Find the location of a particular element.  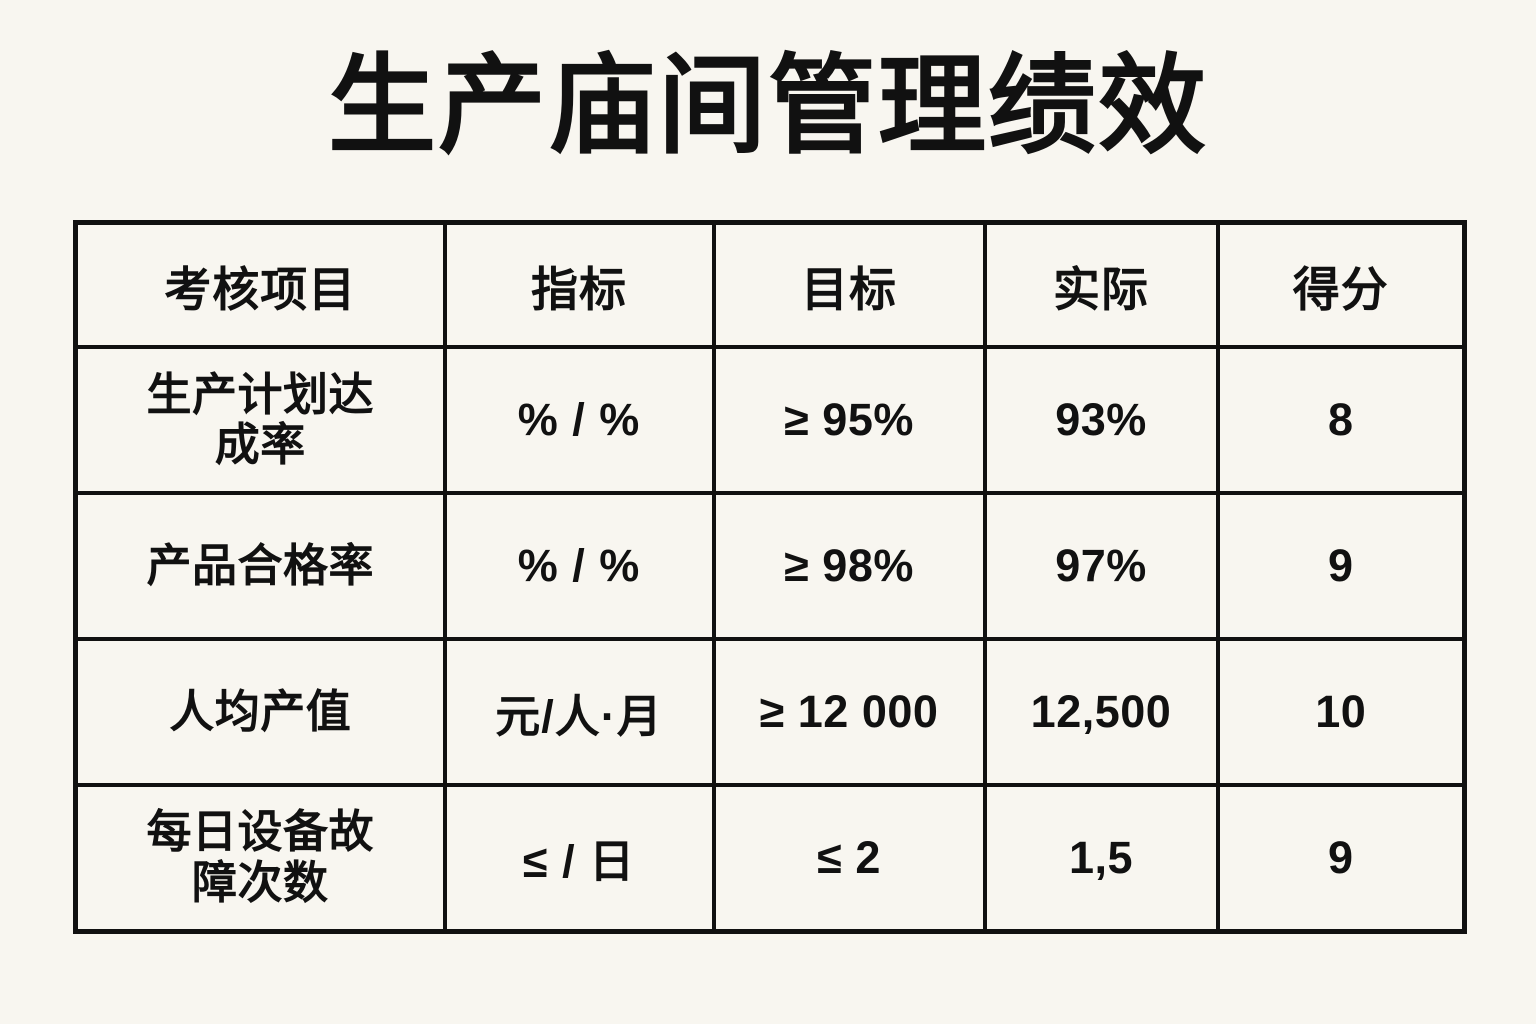

cell-item-line1: 产品合格率 is located at coordinates (260, 565).